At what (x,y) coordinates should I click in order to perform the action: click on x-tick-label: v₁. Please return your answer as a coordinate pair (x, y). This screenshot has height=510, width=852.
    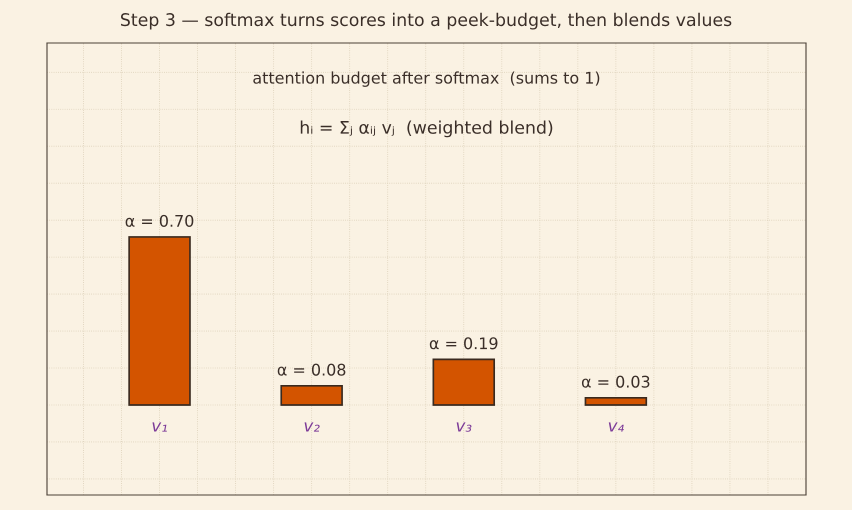
    Looking at the image, I should click on (159, 427).